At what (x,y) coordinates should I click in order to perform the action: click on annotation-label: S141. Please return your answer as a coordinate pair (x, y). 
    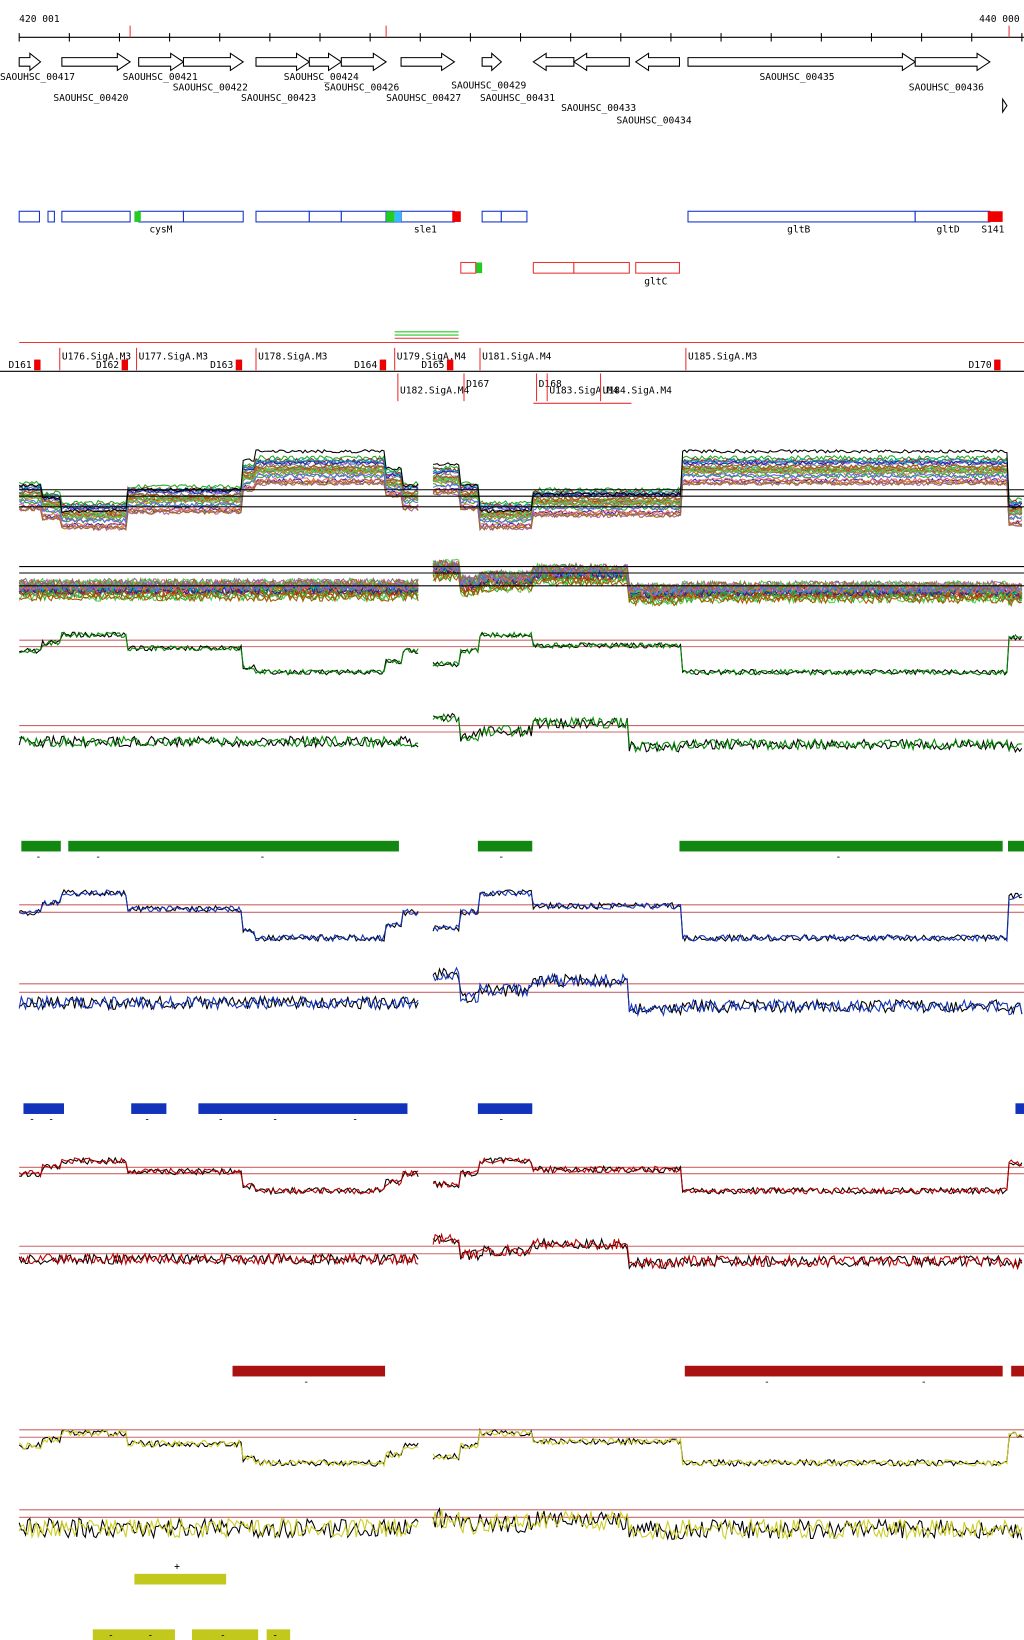
    Looking at the image, I should click on (992, 229).